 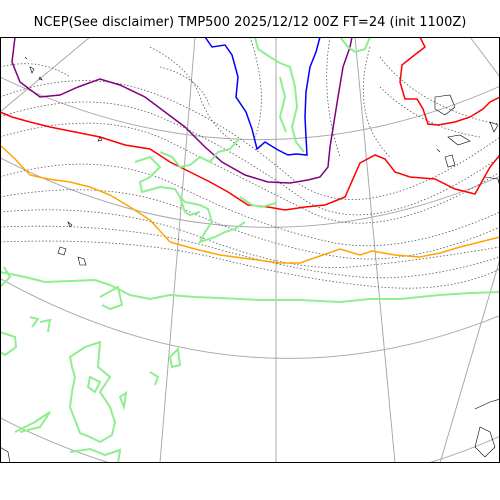 What do you see at coordinates (449, 81) in the screenshot?
I see `warm-isotherm-north` at bounding box center [449, 81].